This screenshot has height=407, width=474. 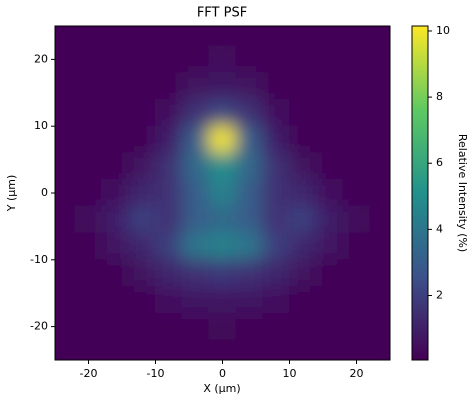 I want to click on y-tick-label: 10, so click(x=41, y=125).